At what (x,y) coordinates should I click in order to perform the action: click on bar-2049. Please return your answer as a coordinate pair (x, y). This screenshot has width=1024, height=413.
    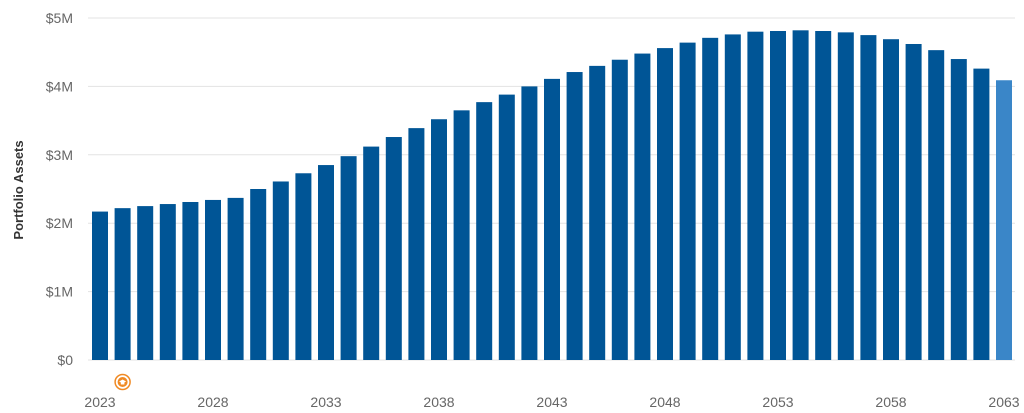
    Looking at the image, I should click on (687, 201).